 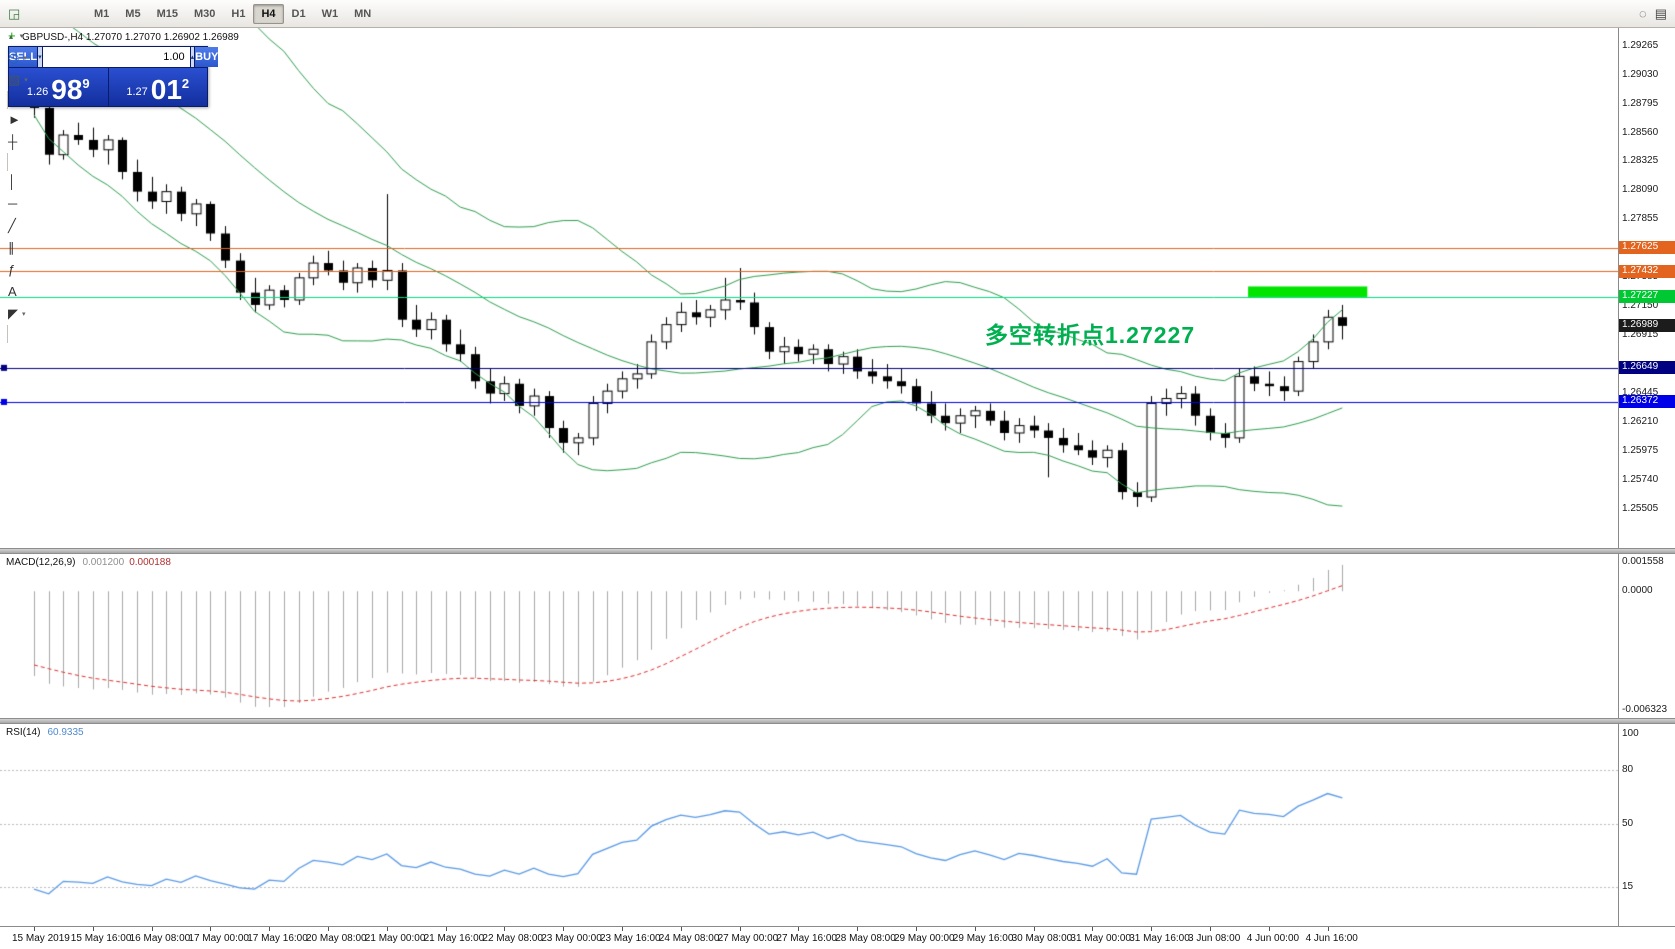 What do you see at coordinates (23, 57) in the screenshot?
I see `sell-button: SELL` at bounding box center [23, 57].